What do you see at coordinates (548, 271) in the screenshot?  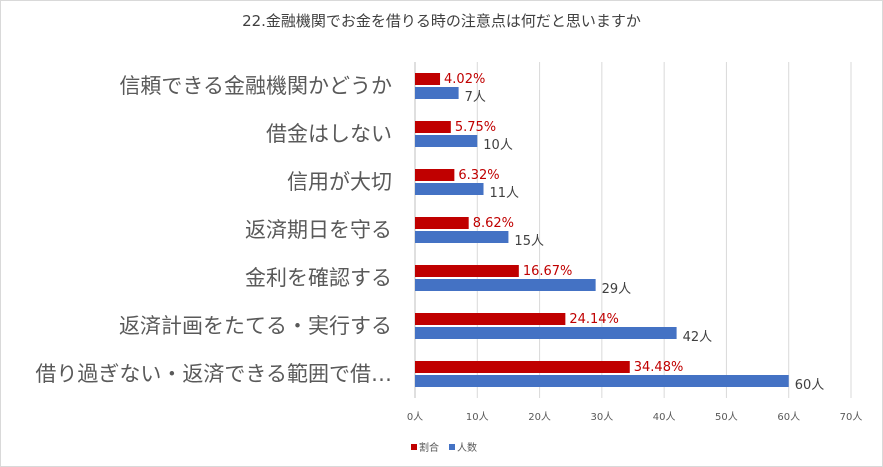 I see `percentage-data-label: 16.67%` at bounding box center [548, 271].